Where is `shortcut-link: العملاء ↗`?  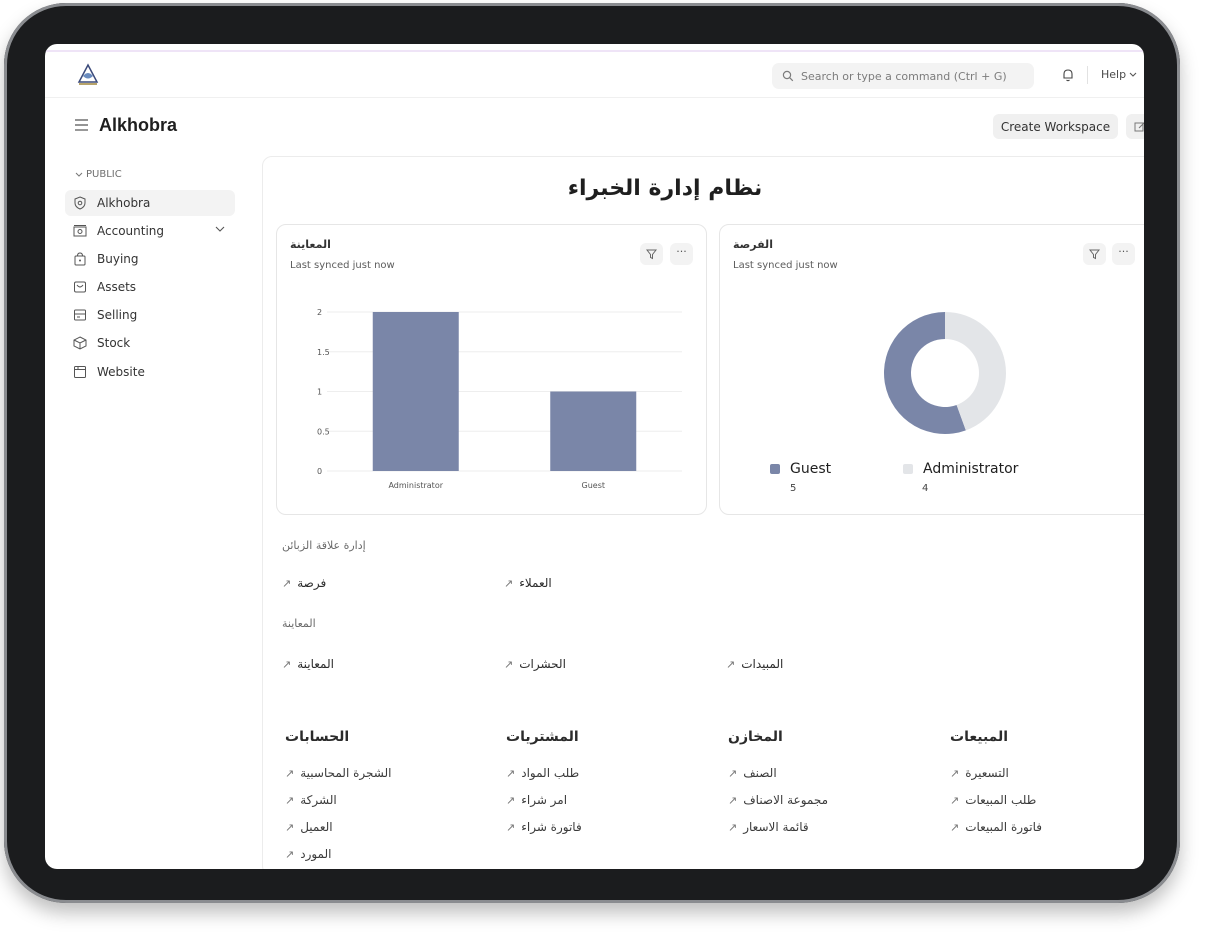 shortcut-link: العملاء ↗ is located at coordinates (528, 583).